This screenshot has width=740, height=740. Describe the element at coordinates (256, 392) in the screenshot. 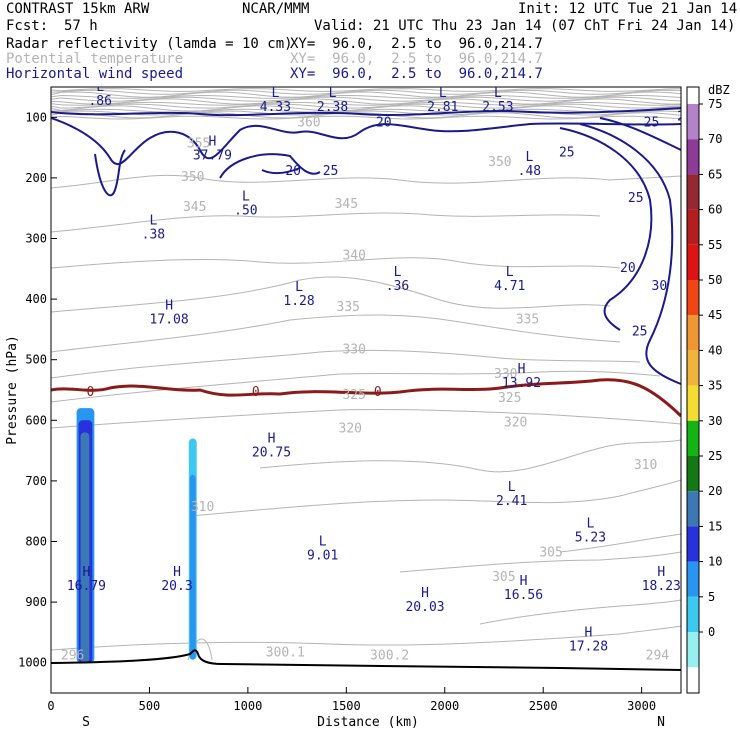

I see `freezing-level-label: 0` at that location.